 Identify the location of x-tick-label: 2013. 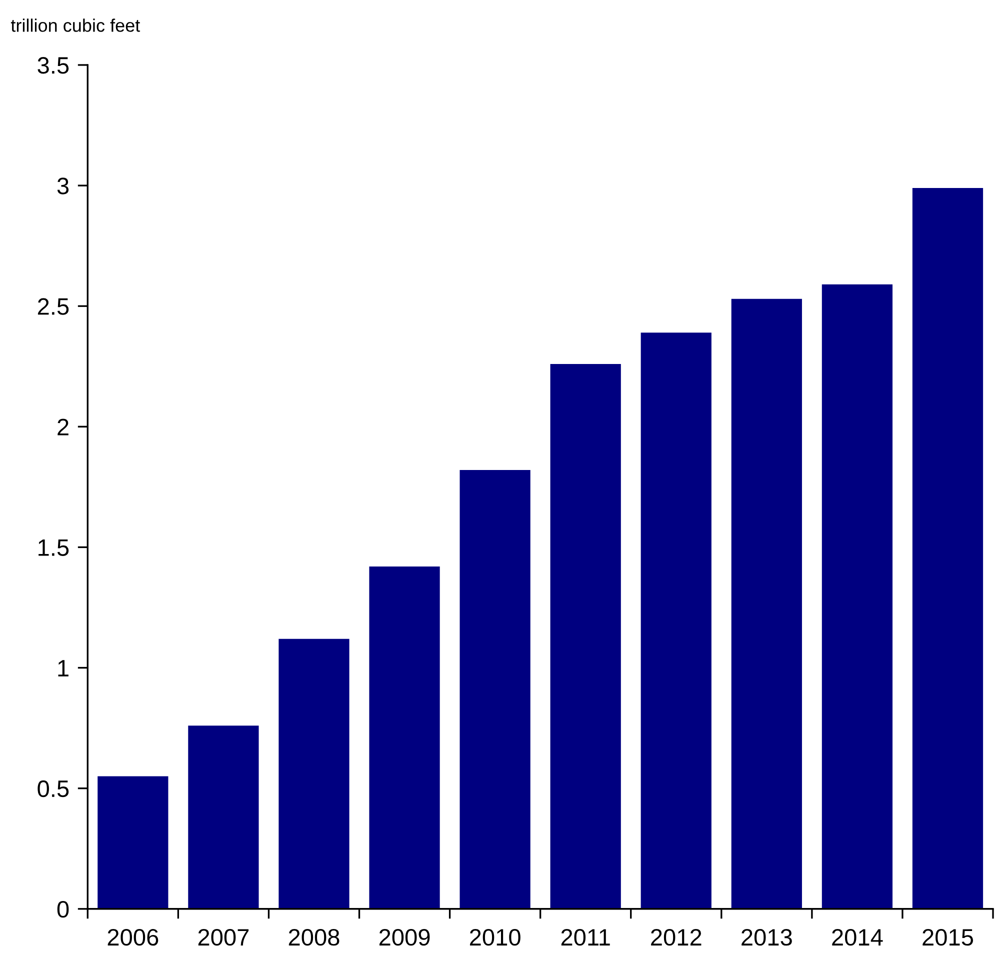
(767, 937).